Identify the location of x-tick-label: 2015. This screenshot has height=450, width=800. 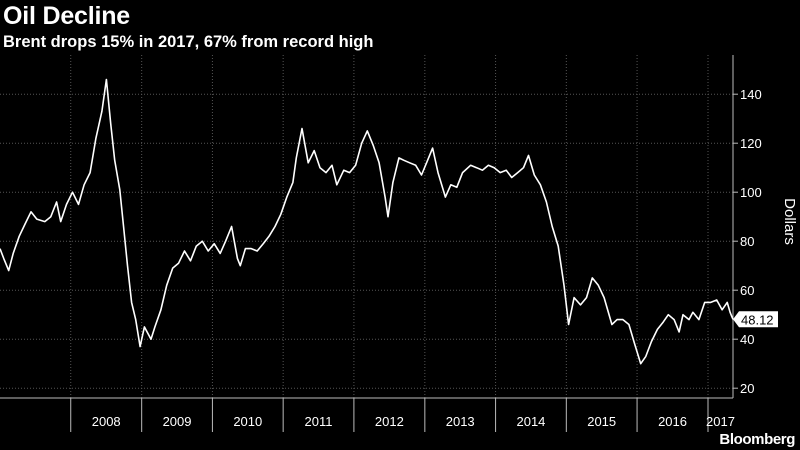
(601, 421).